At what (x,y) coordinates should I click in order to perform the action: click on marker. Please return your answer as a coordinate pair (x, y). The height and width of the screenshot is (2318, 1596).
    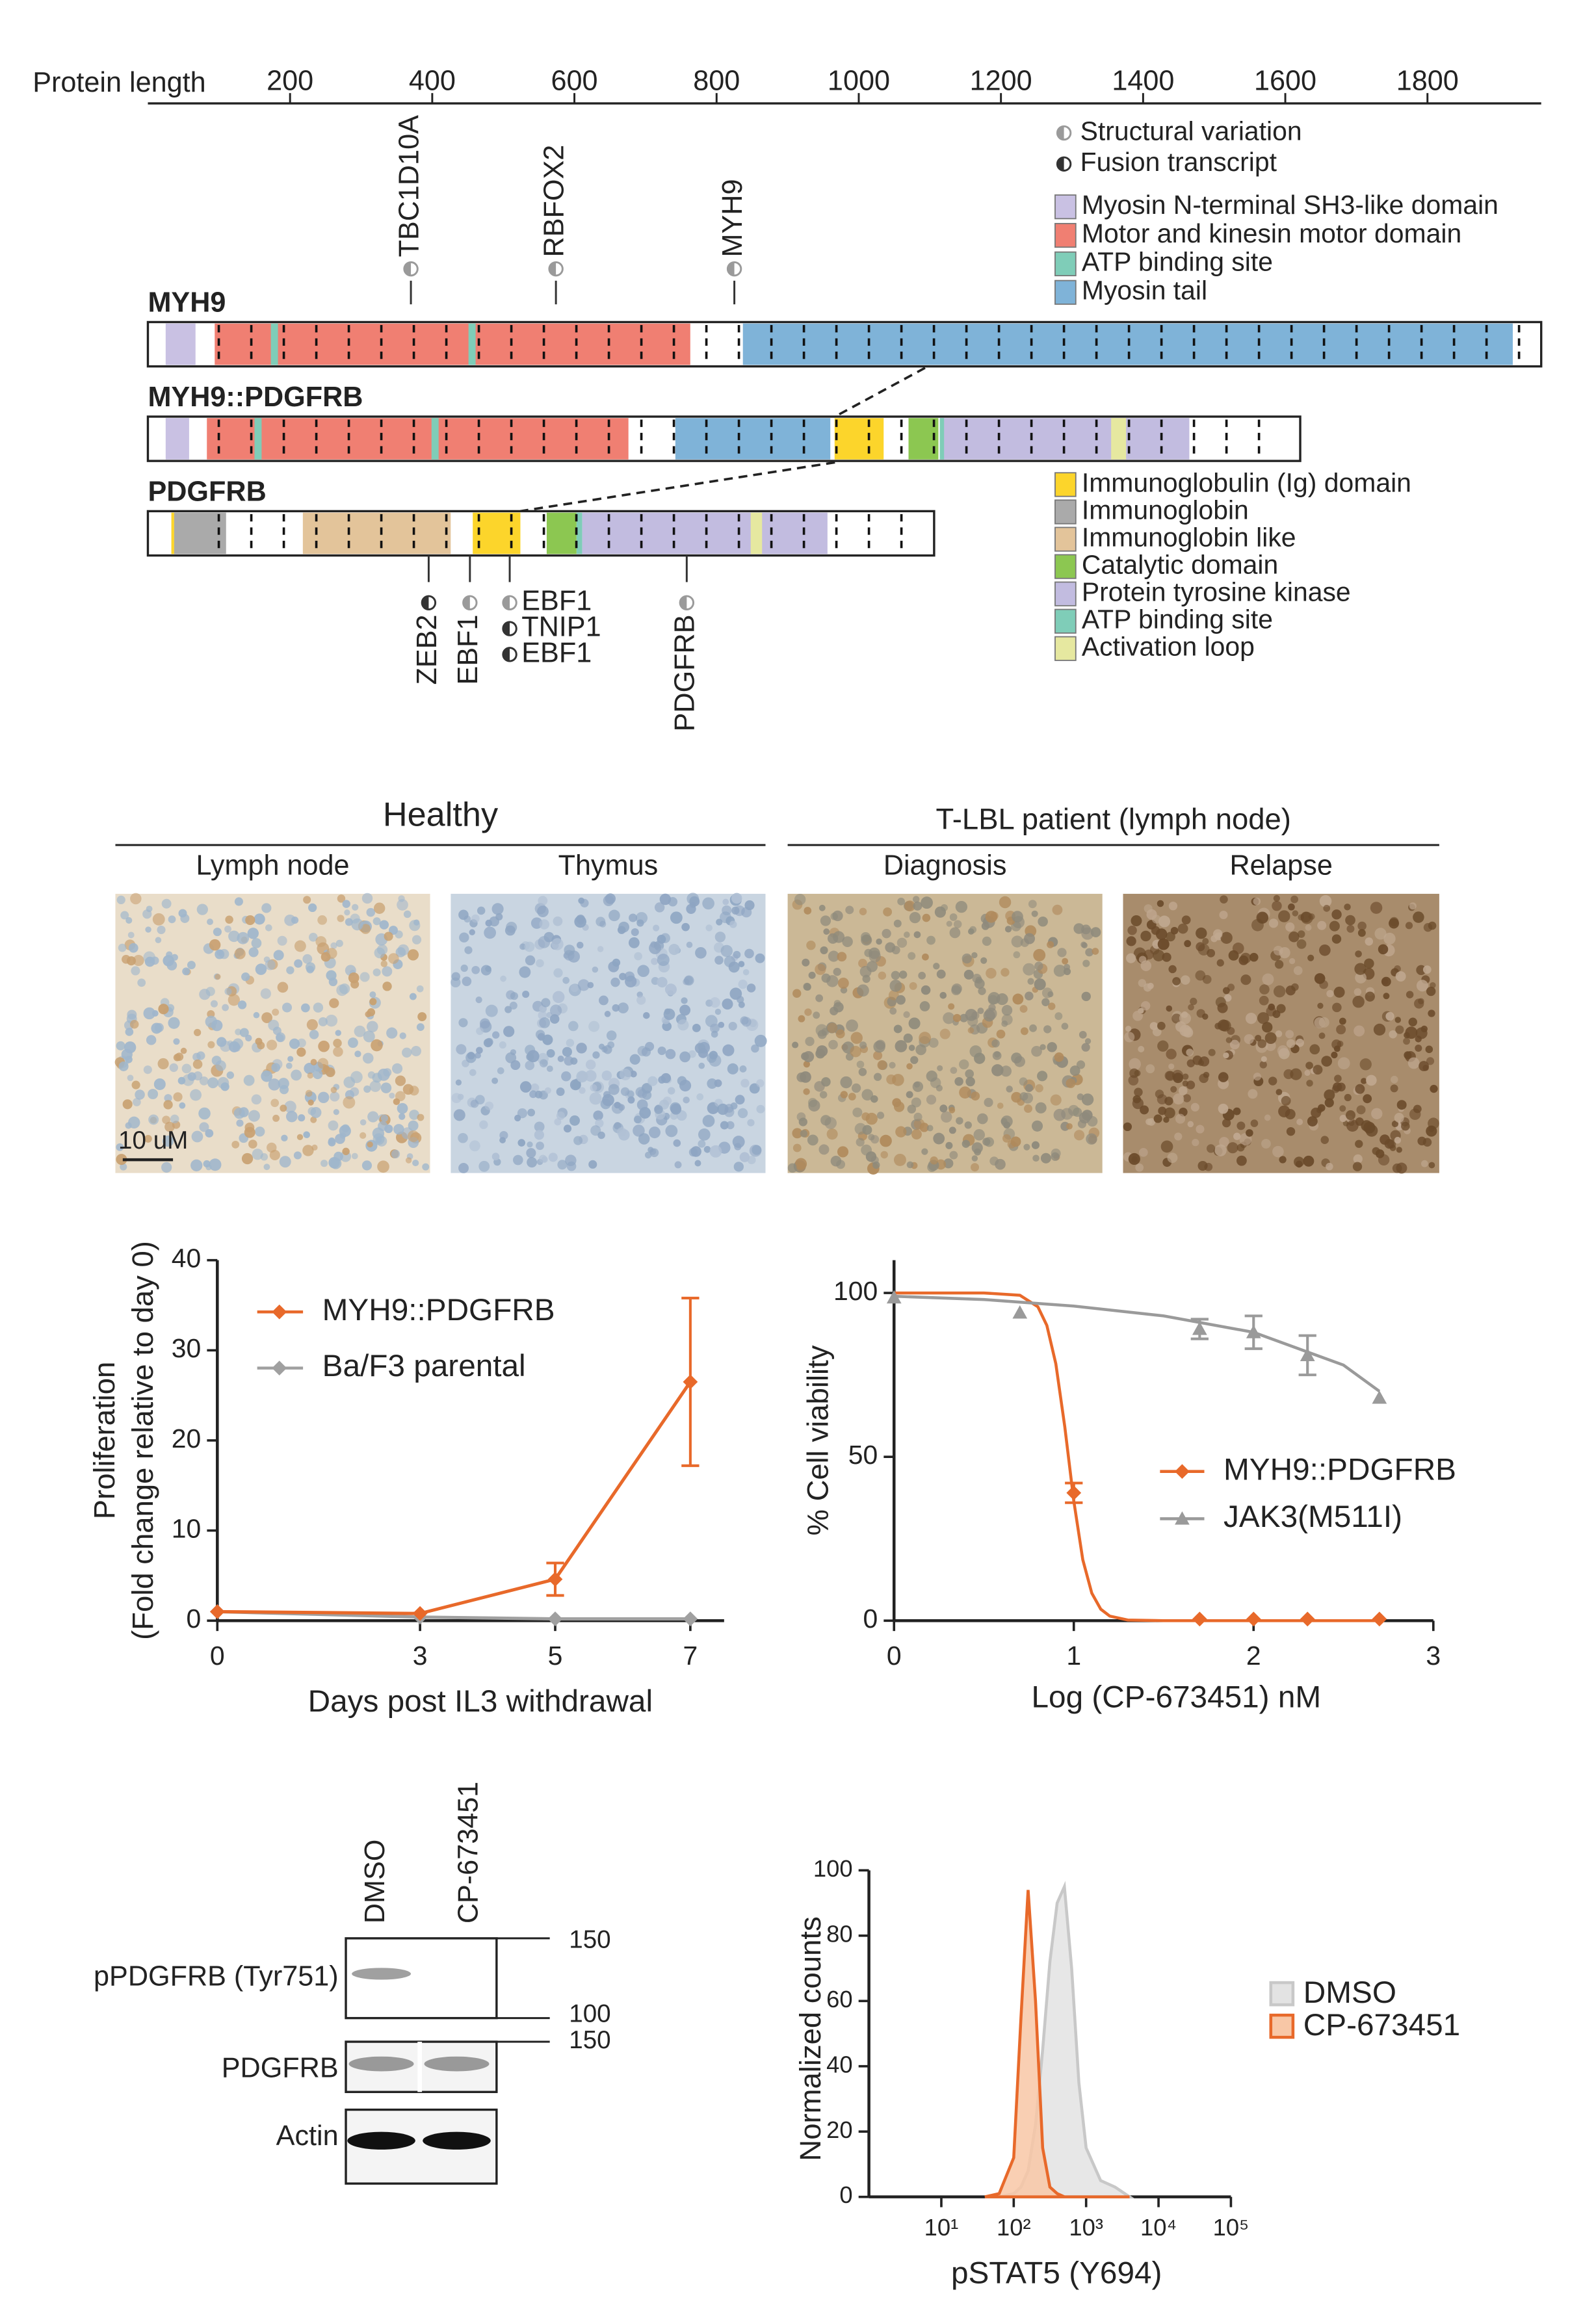
    Looking at the image, I should click on (1199, 1619).